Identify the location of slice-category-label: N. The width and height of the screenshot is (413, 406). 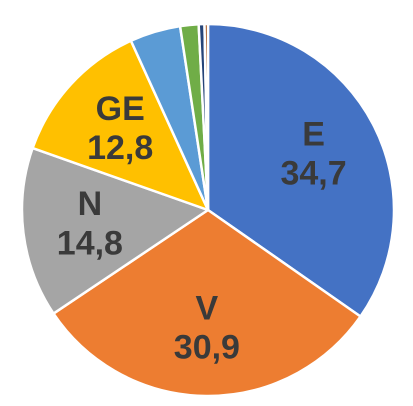
(90, 204).